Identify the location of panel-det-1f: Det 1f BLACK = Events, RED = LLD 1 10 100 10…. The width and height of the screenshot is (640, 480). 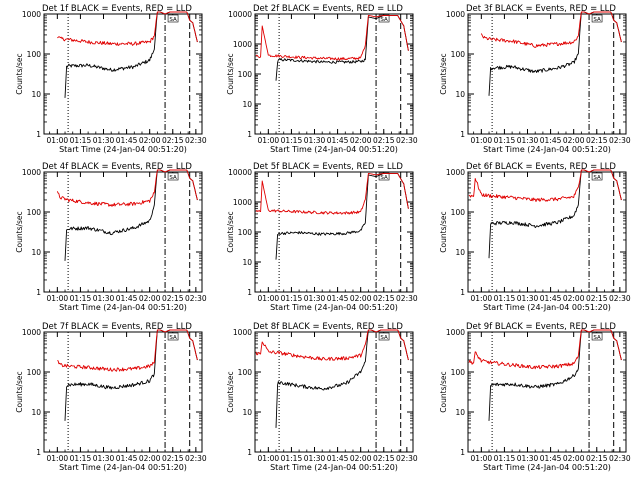
(111, 79).